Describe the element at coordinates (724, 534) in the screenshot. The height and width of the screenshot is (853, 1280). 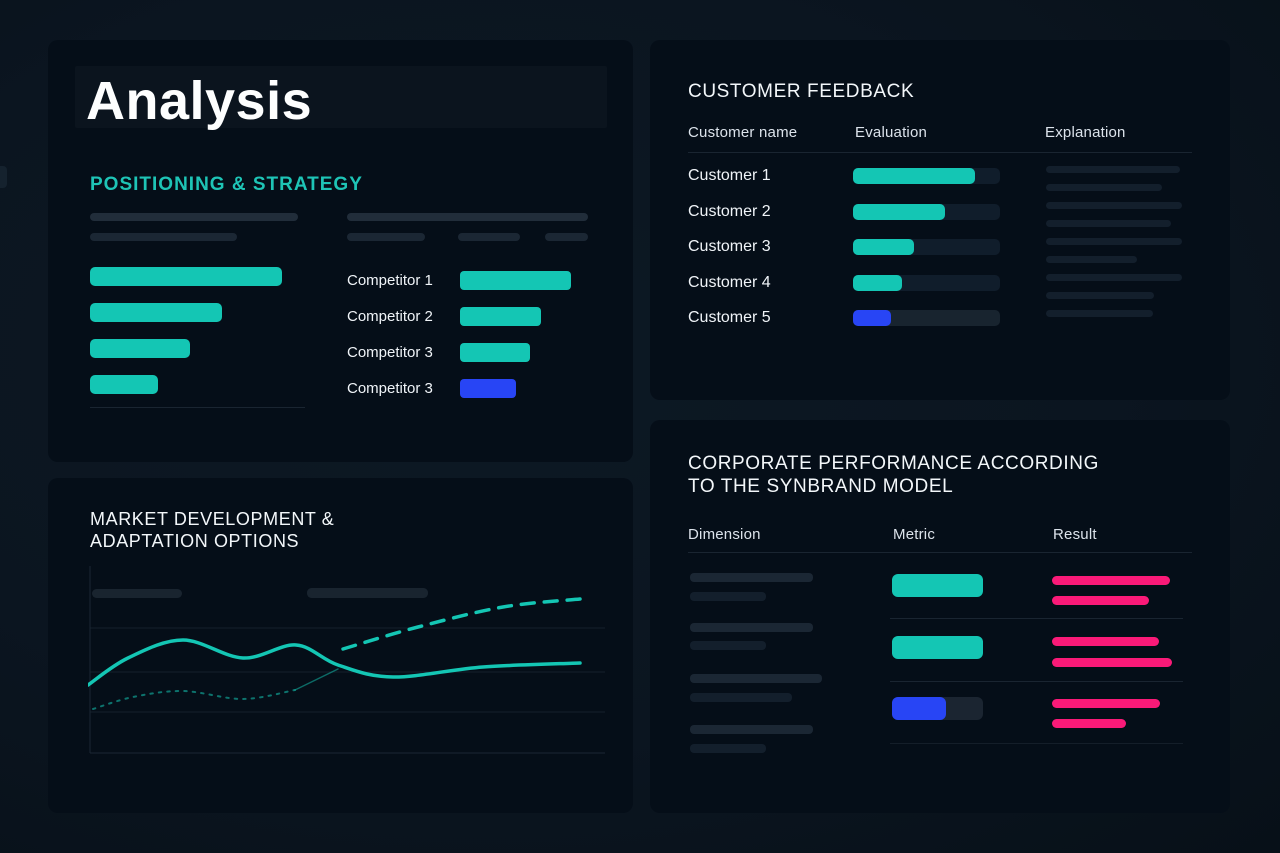
I see `corporate-col-dimension: Dimension` at that location.